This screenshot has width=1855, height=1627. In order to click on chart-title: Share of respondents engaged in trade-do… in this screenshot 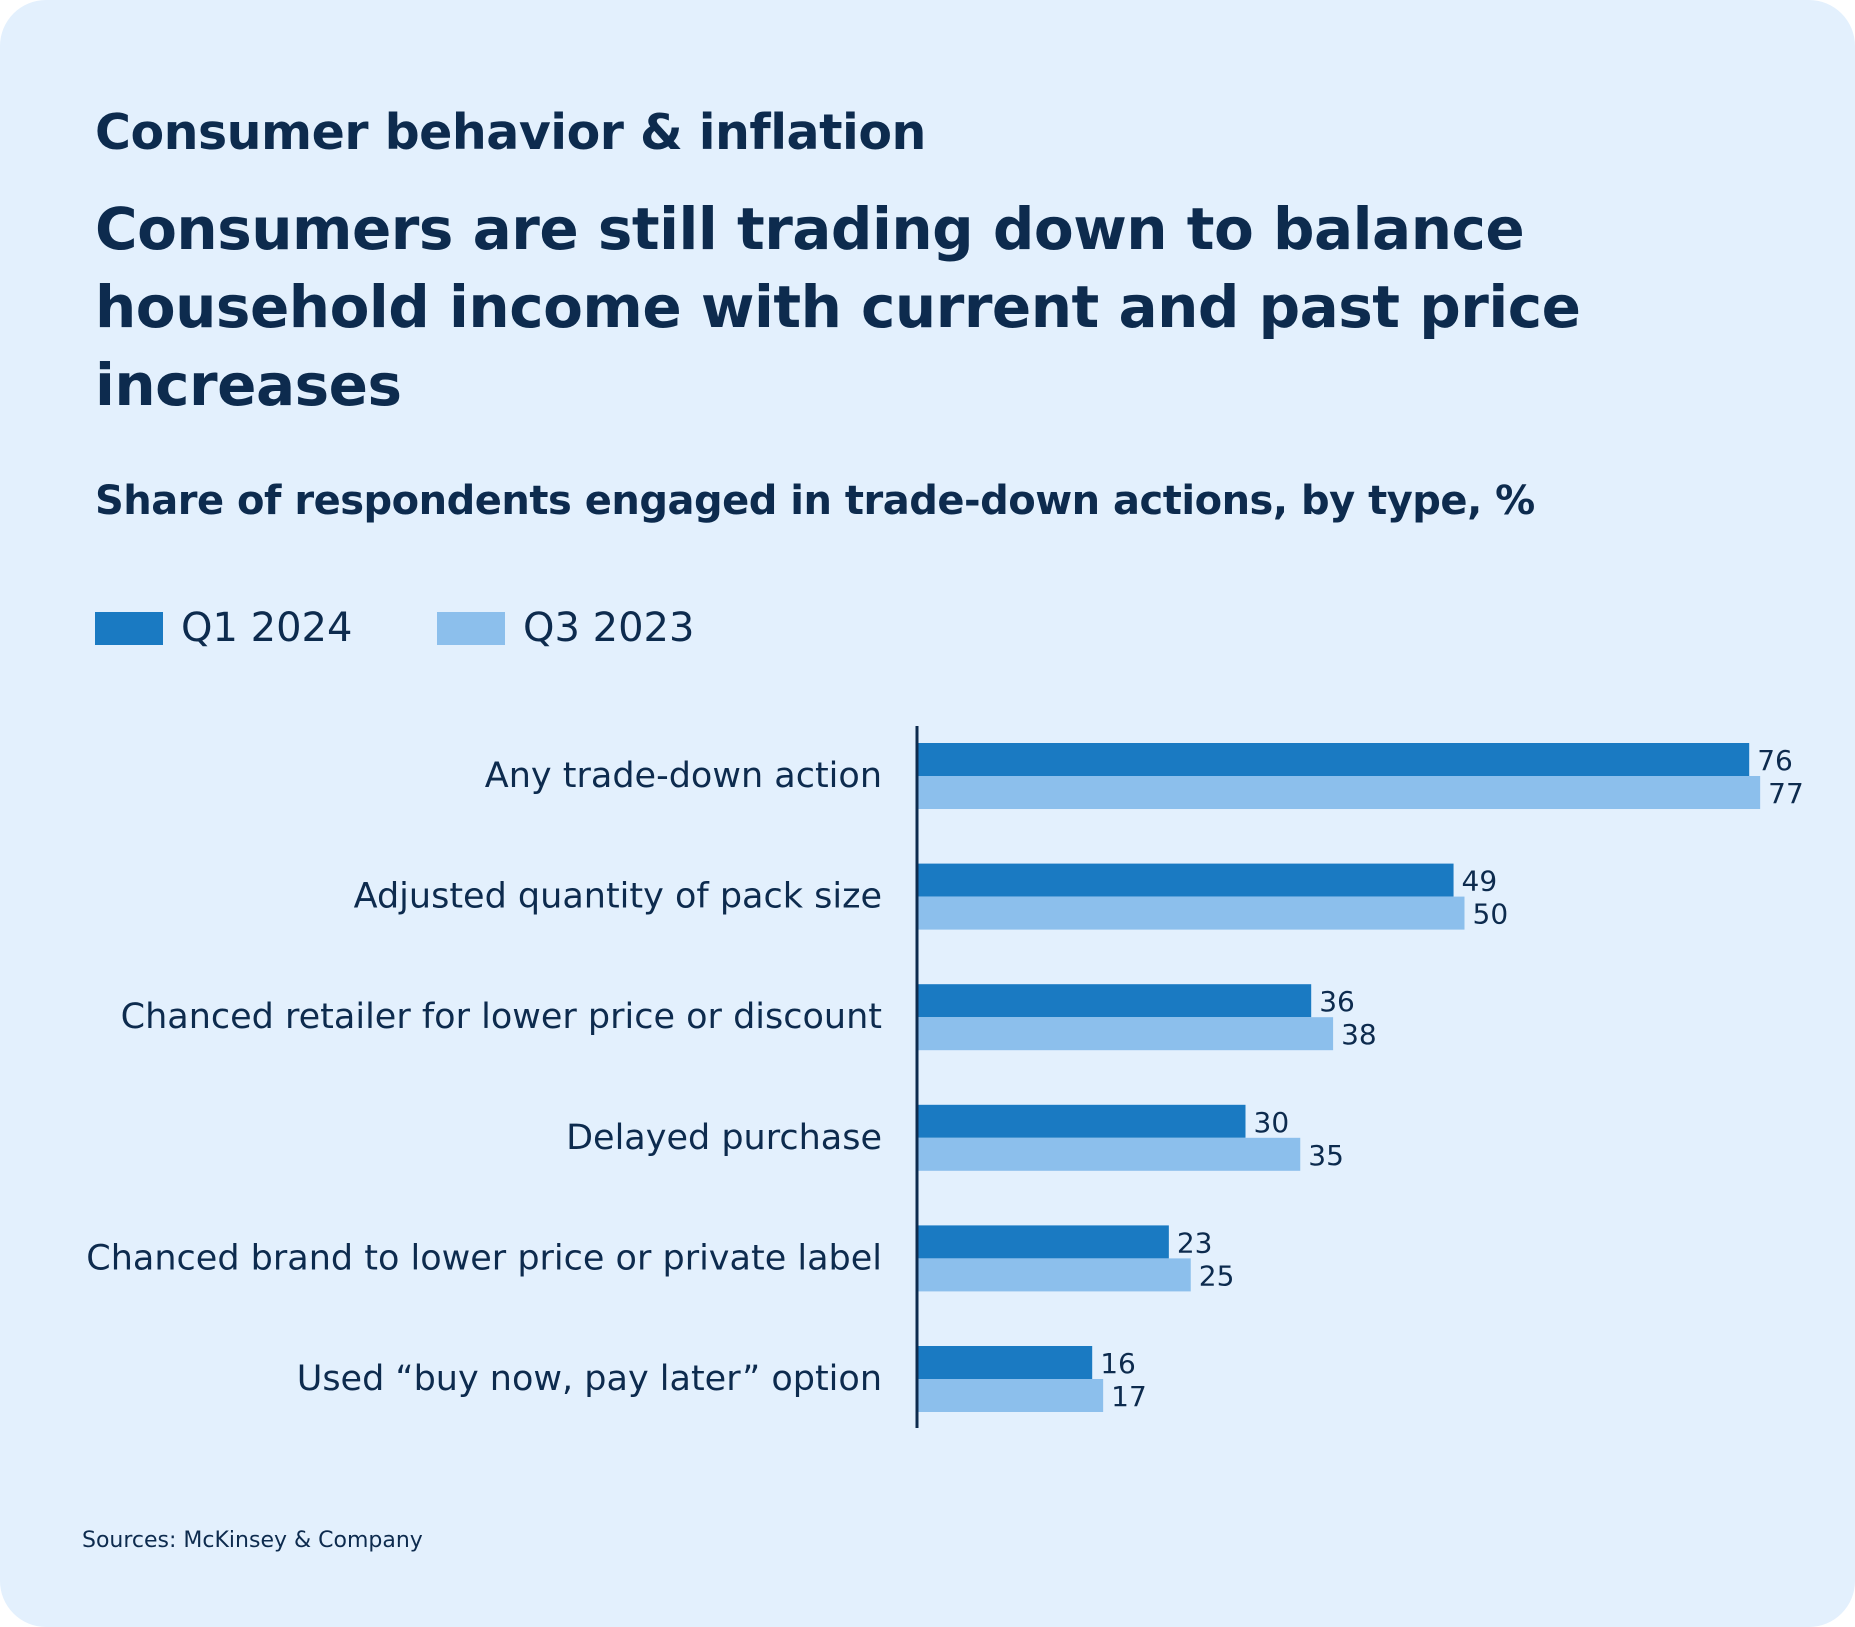, I will do `click(815, 501)`.